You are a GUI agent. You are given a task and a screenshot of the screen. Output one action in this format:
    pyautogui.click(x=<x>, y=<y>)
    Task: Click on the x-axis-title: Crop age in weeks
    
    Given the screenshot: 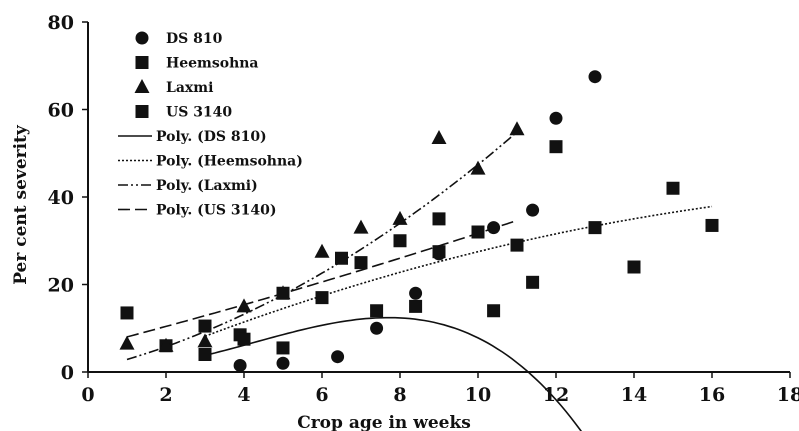 What is the action you would take?
    pyautogui.click(x=384, y=422)
    